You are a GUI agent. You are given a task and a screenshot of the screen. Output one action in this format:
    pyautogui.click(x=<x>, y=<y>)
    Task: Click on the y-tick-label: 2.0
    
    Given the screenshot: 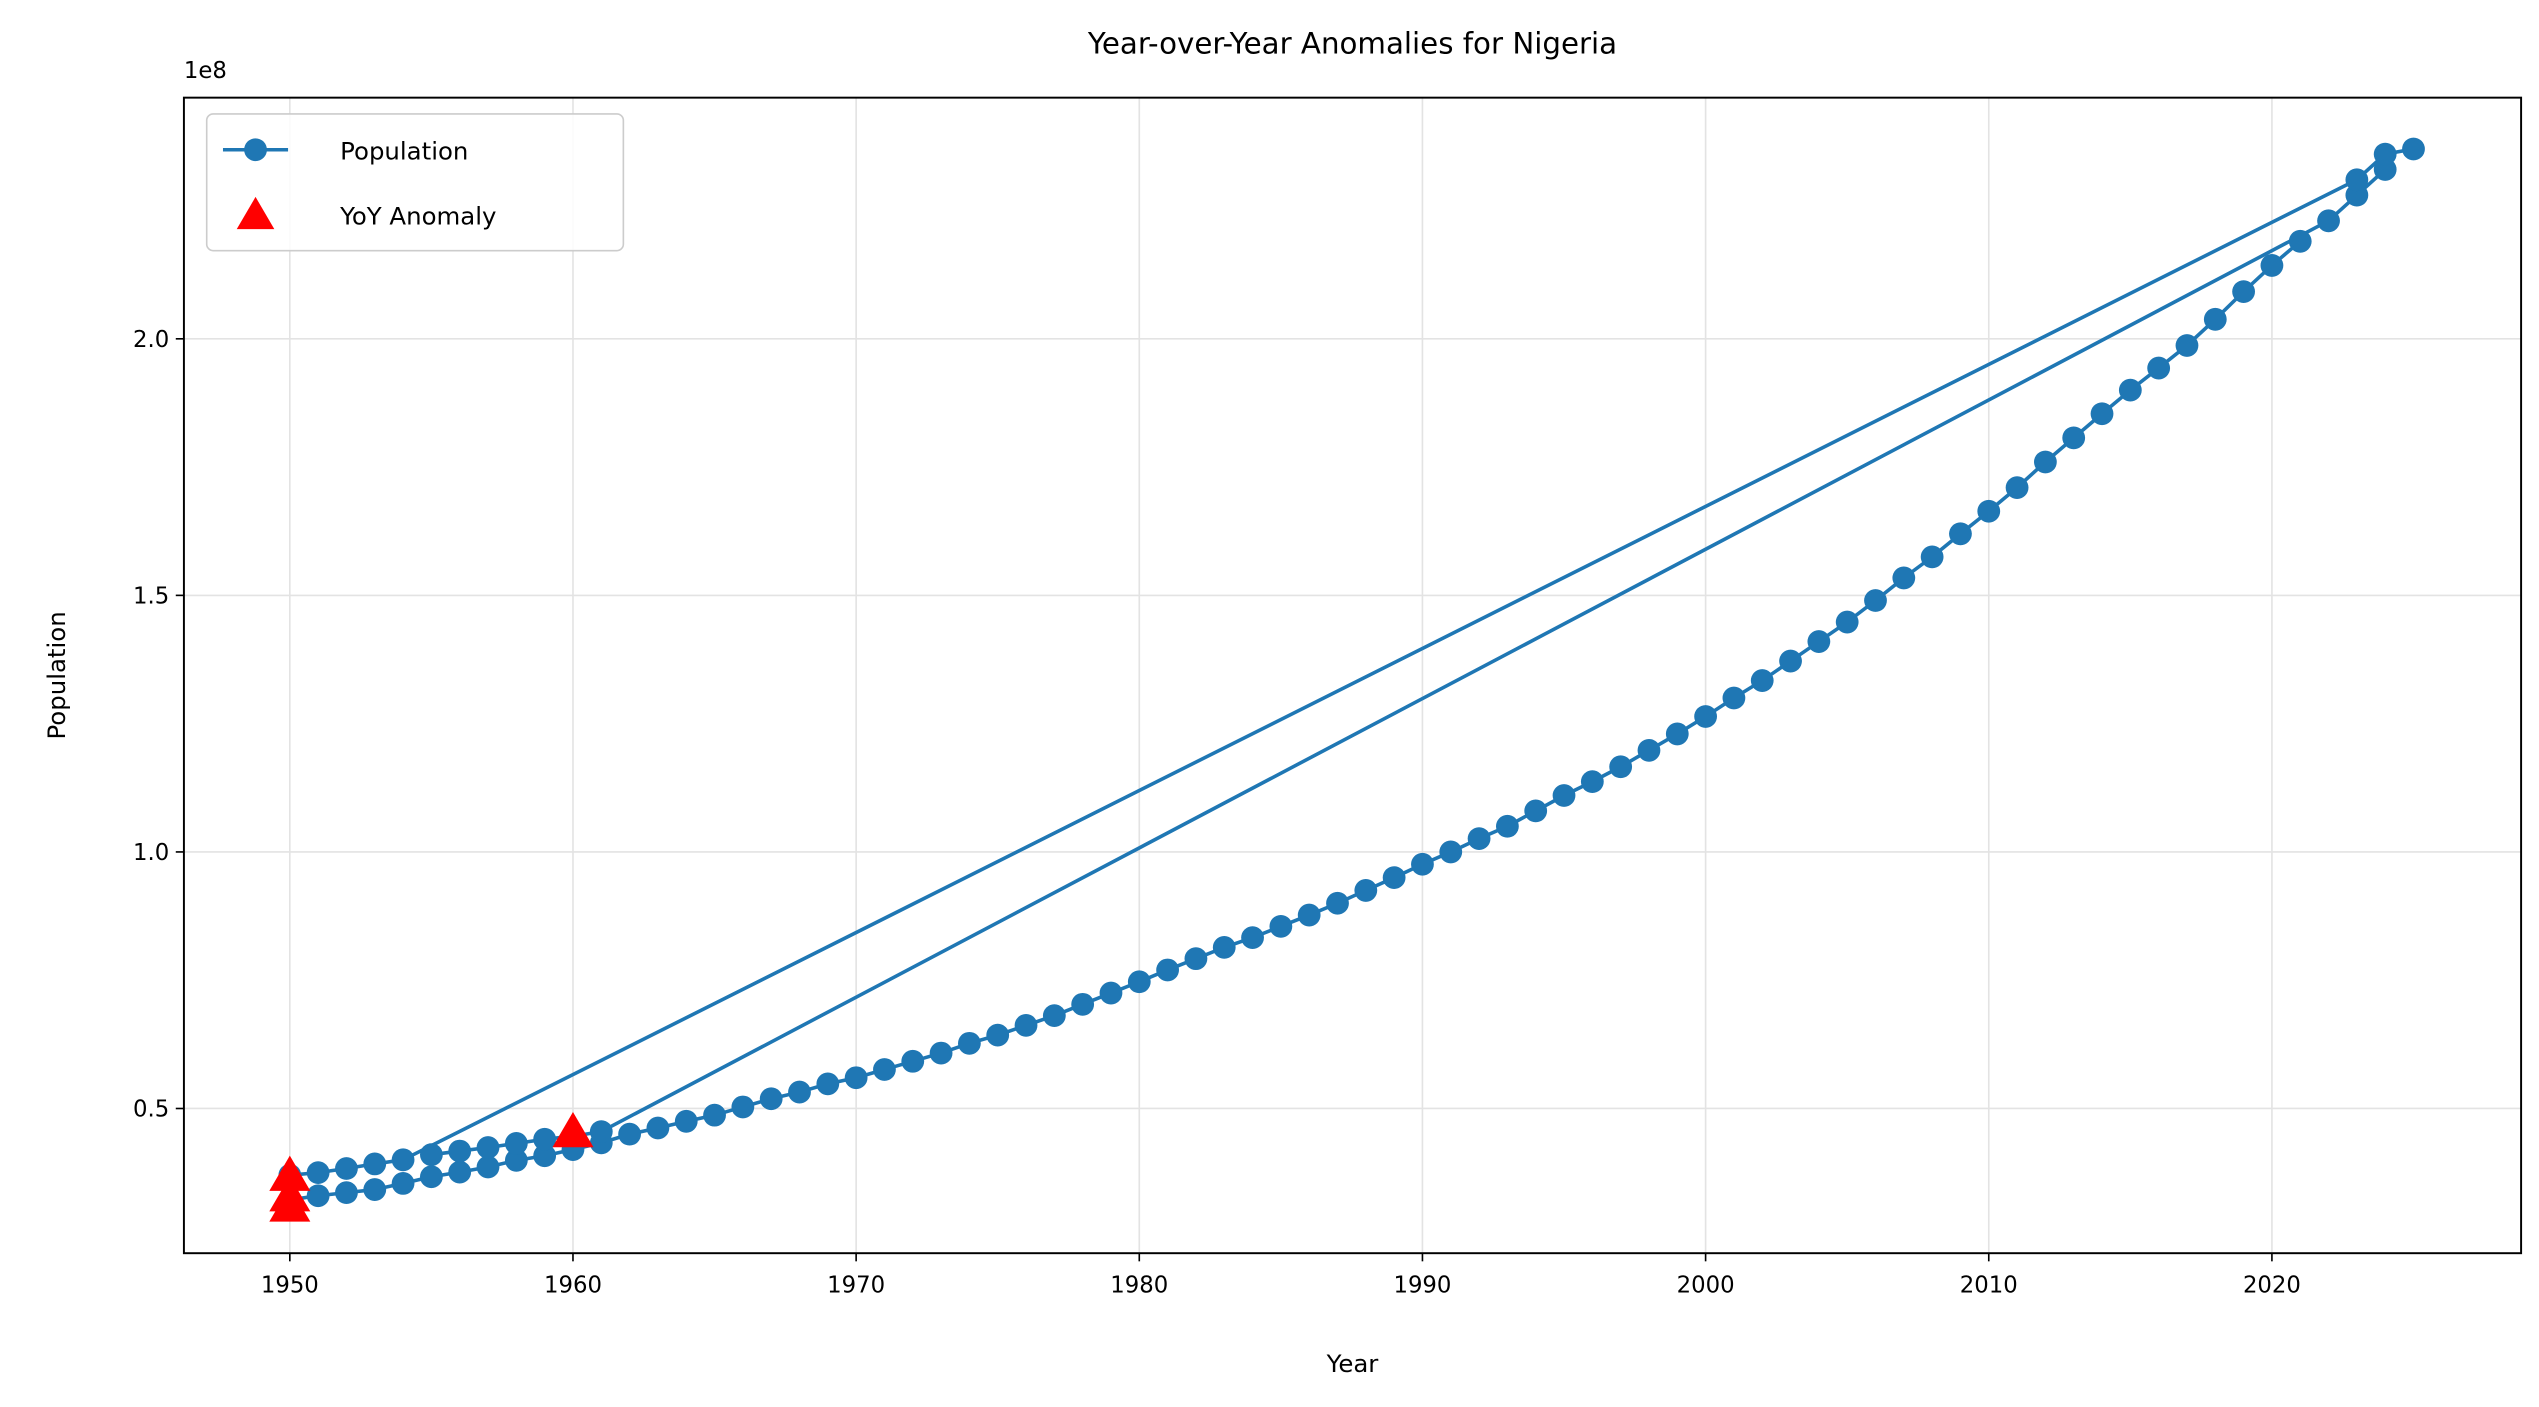 What is the action you would take?
    pyautogui.click(x=151, y=340)
    